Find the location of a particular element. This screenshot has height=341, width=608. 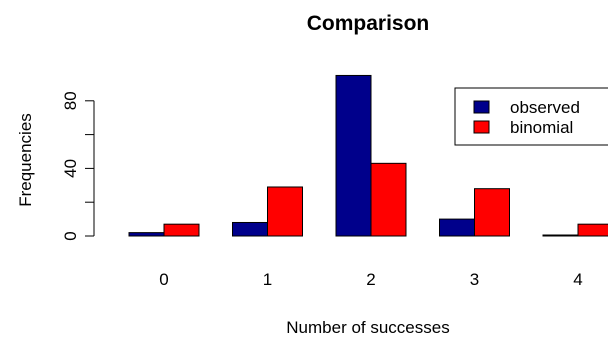

x-tick-label: 3 is located at coordinates (474, 279).